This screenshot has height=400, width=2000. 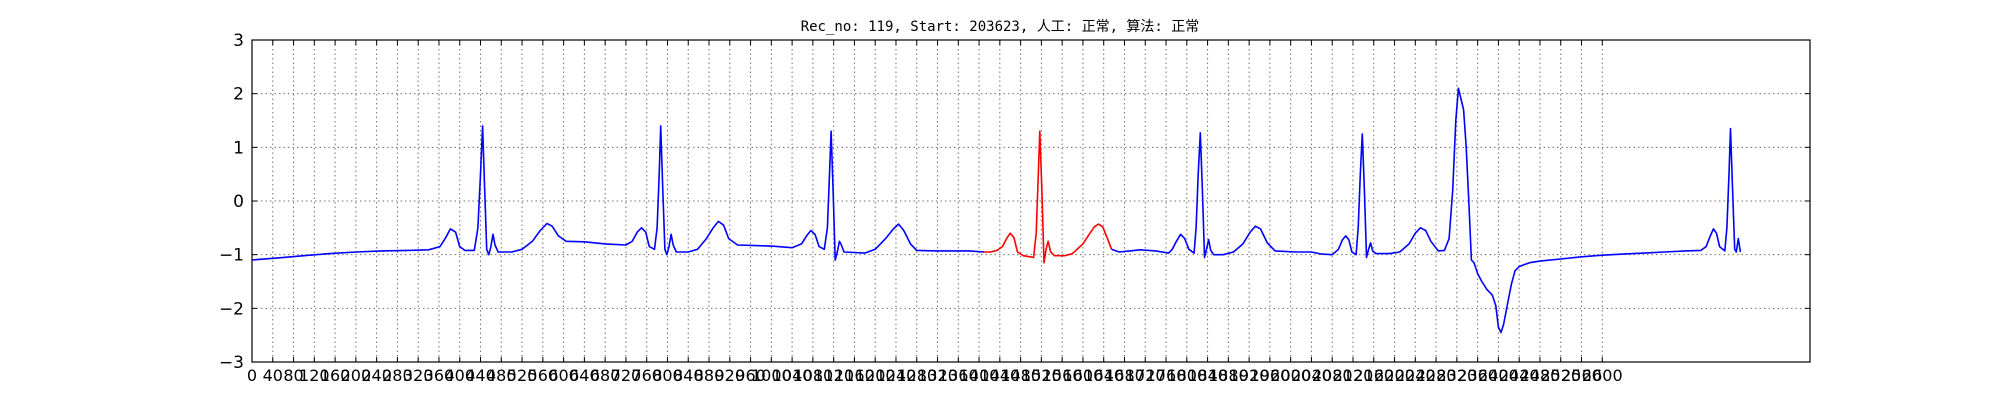 I want to click on x-tick-label: 480, so click(x=501, y=375).